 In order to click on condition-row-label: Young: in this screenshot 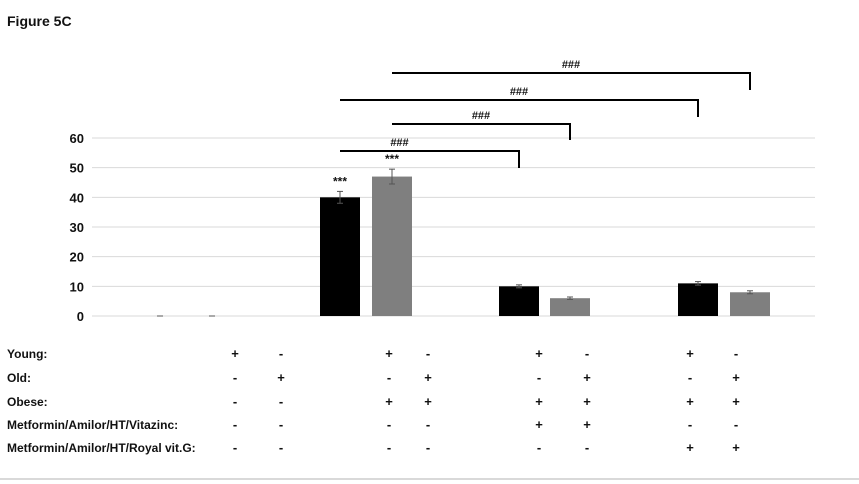, I will do `click(27, 354)`.